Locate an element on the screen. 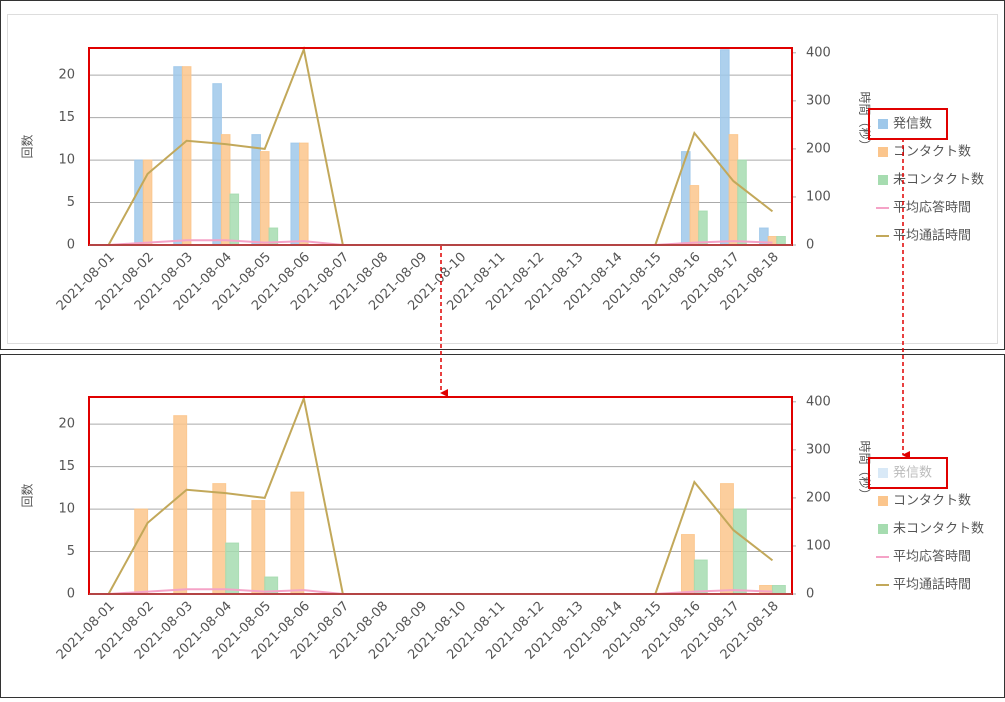 The image size is (1005, 702). annotation-box is located at coordinates (908, 124).